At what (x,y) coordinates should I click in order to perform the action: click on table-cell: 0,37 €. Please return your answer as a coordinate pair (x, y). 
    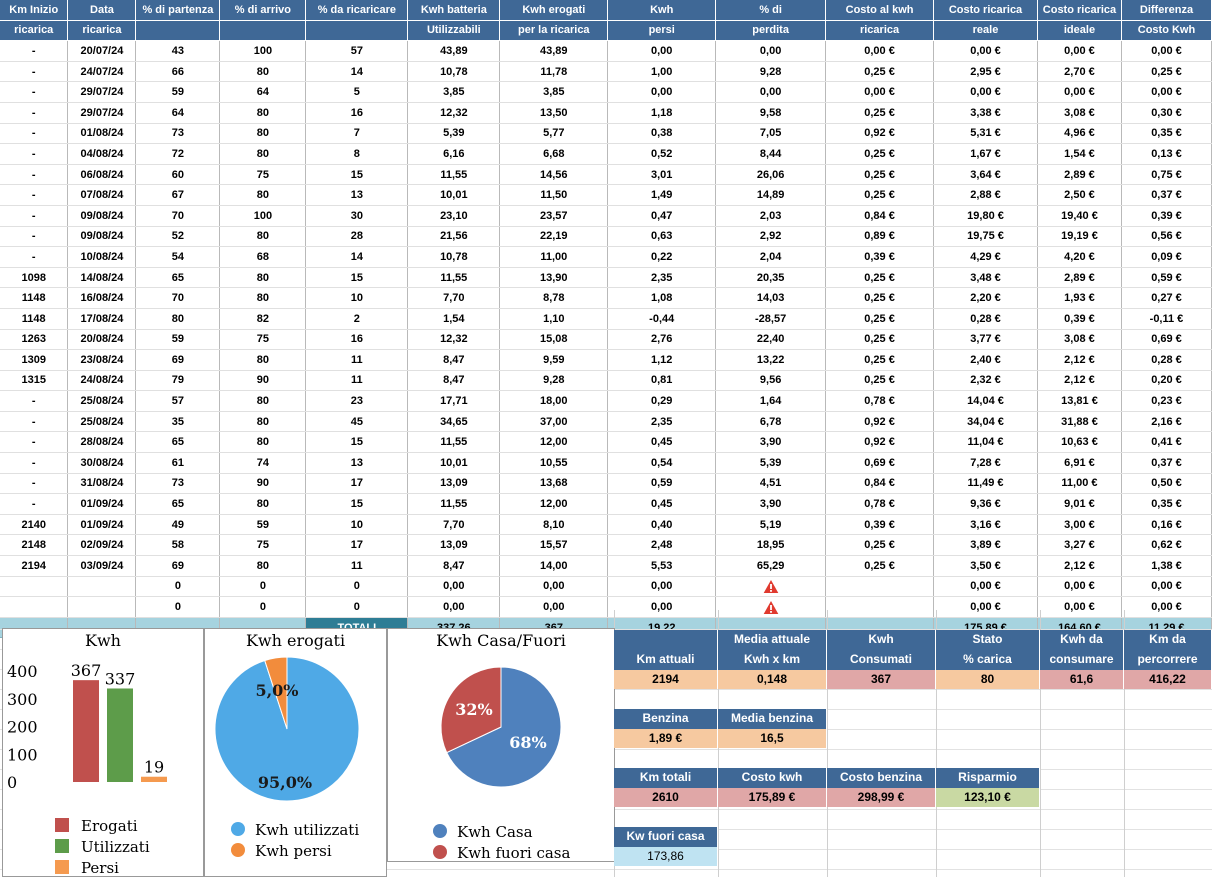
    Looking at the image, I should click on (1166, 195).